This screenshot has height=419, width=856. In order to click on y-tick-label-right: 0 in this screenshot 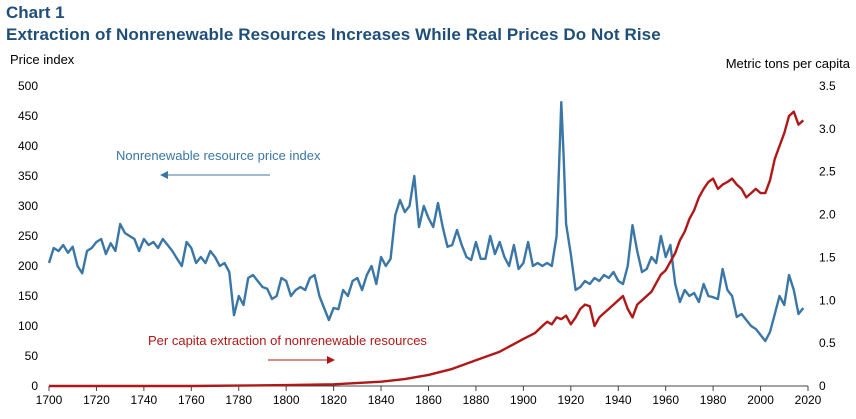, I will do `click(822, 386)`.